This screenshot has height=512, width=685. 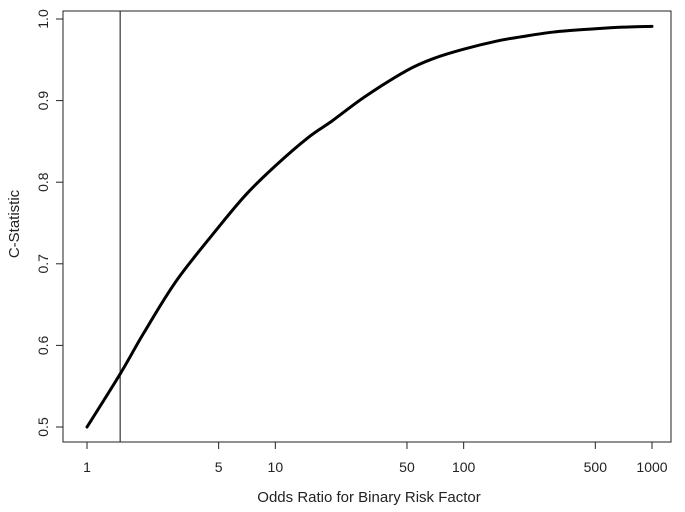 What do you see at coordinates (651, 467) in the screenshot?
I see `x-tick-label: 1000` at bounding box center [651, 467].